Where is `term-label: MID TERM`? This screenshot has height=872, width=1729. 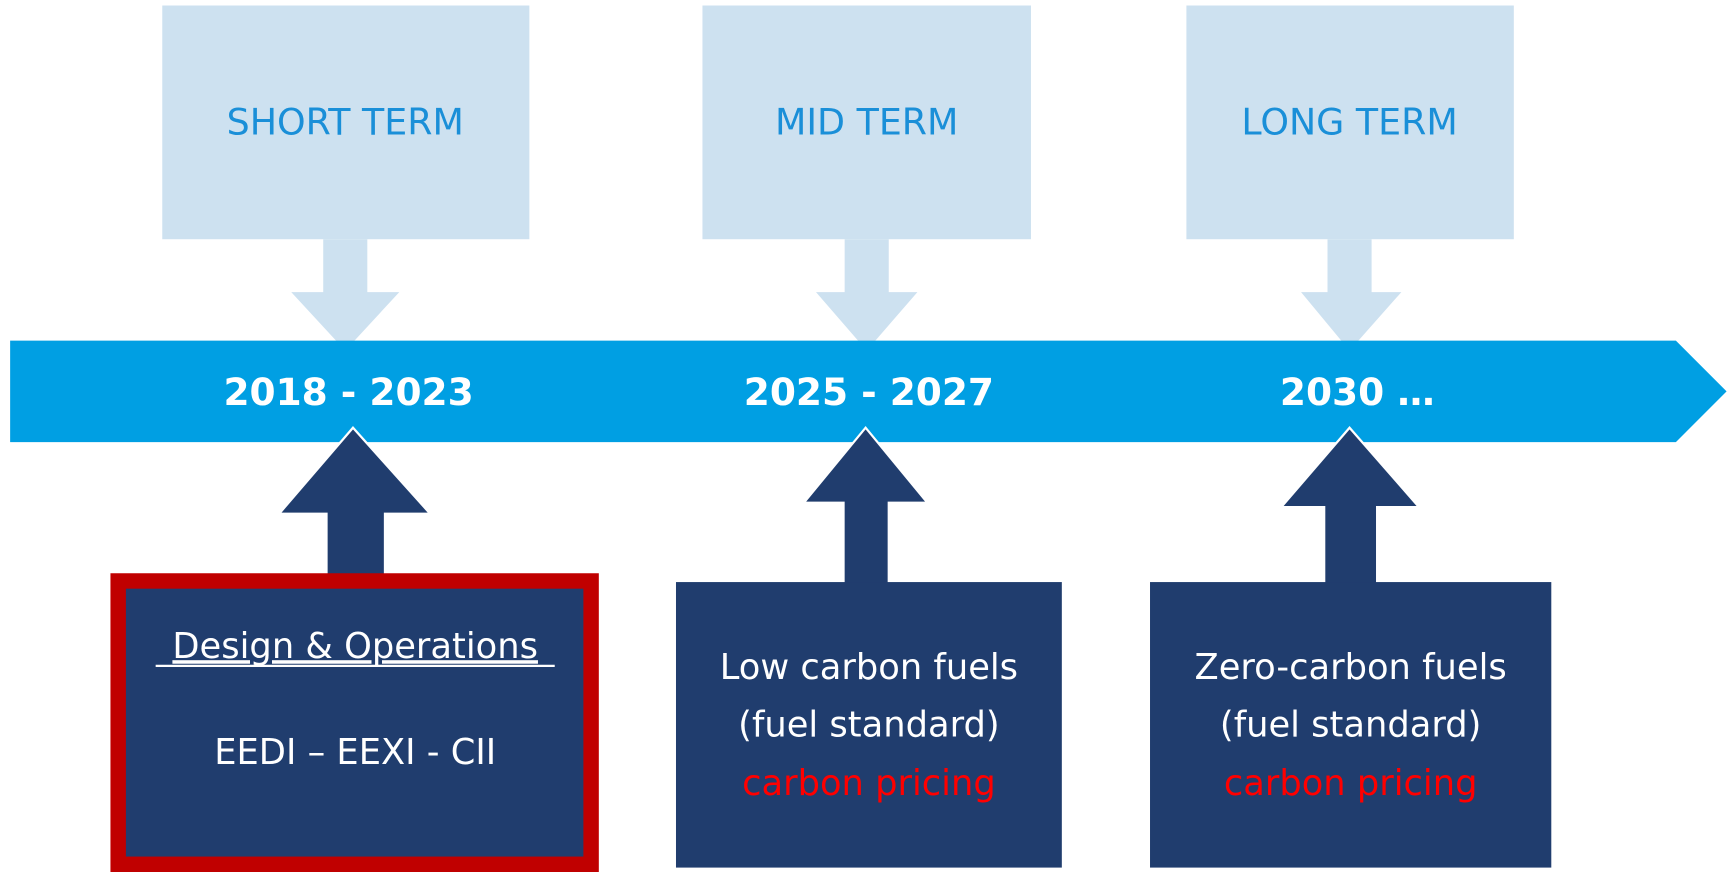 term-label: MID TERM is located at coordinates (866, 122).